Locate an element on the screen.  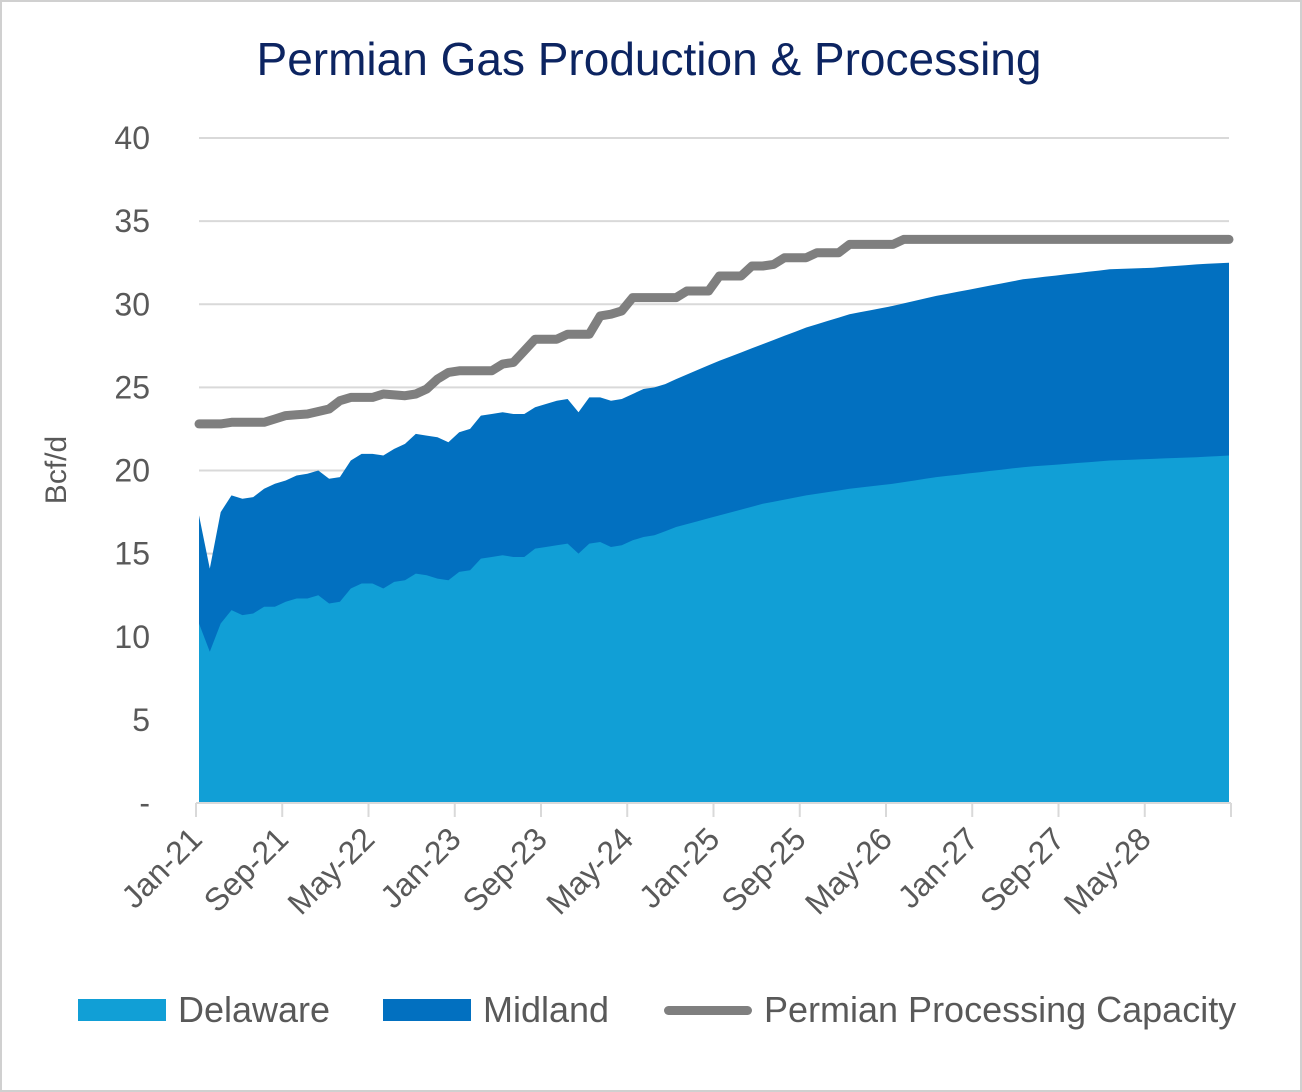
y-tick-label: 5 is located at coordinates (141, 720).